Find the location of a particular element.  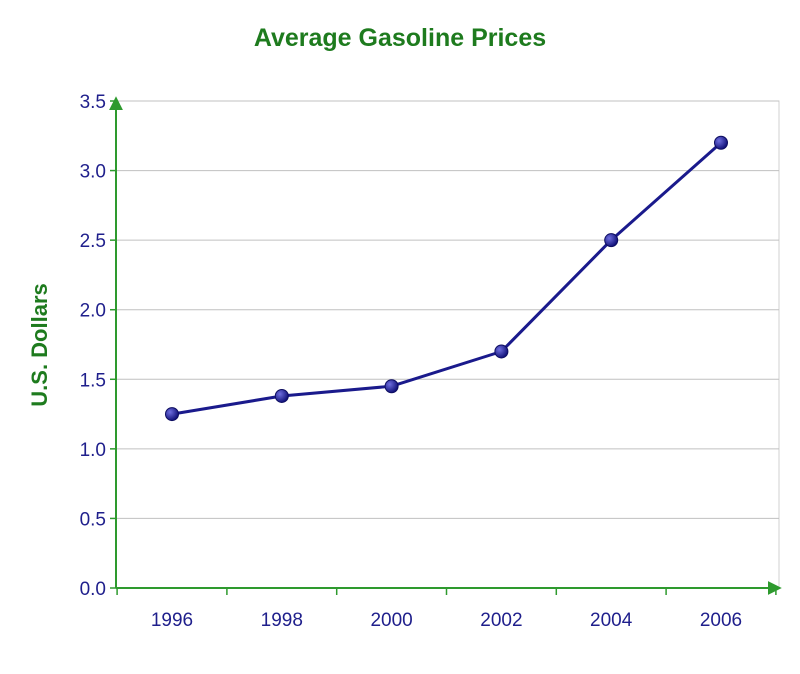

y-tick-label: 2.0 is located at coordinates (93, 311).